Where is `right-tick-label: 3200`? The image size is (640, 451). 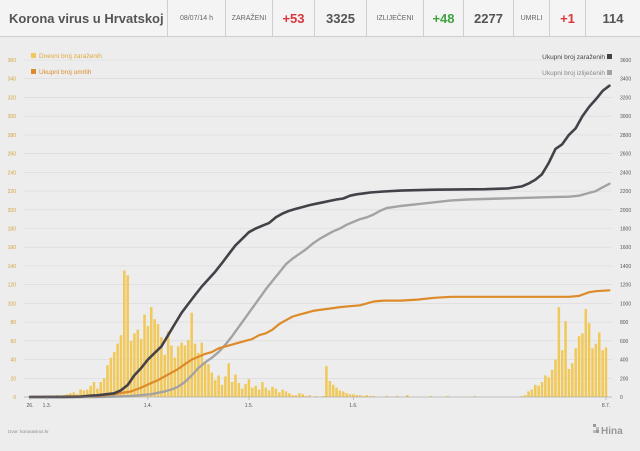 right-tick-label: 3200 is located at coordinates (625, 98).